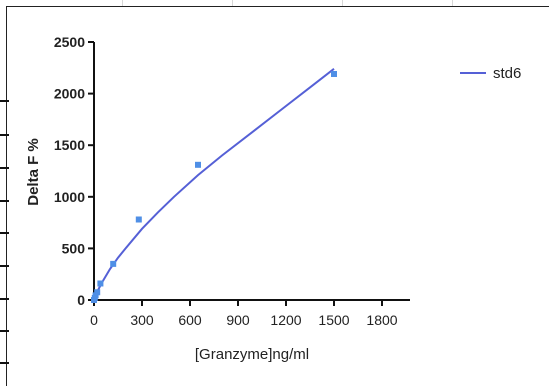 Image resolution: width=550 pixels, height=387 pixels. I want to click on y-tick-label: 1500, so click(69, 145).